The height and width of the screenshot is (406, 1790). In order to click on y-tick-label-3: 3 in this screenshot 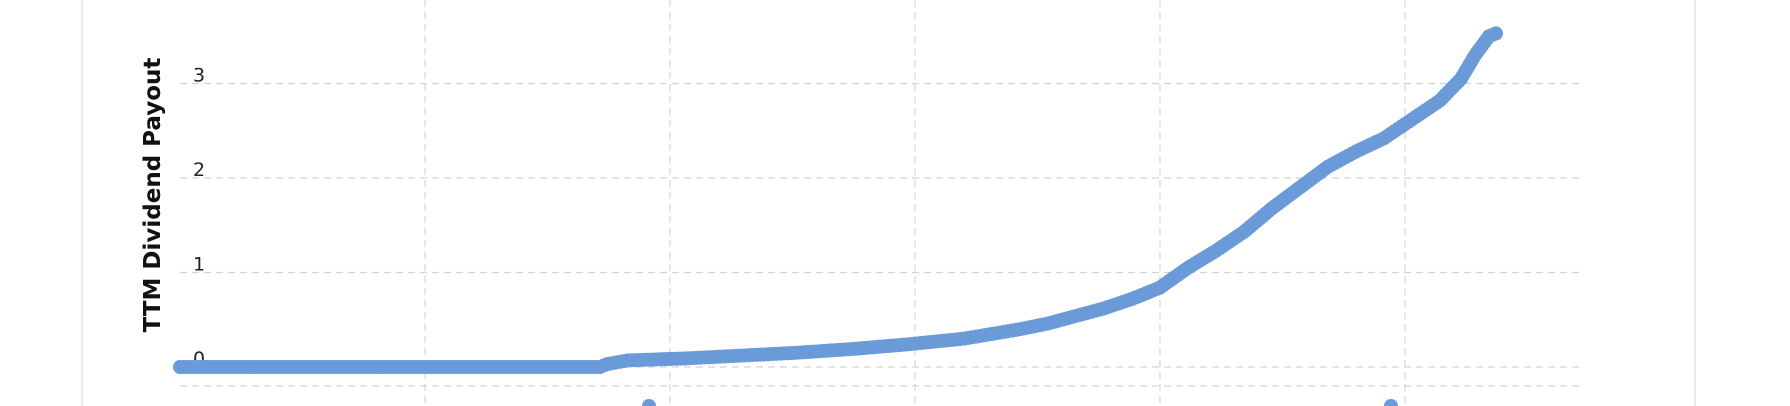, I will do `click(199, 76)`.